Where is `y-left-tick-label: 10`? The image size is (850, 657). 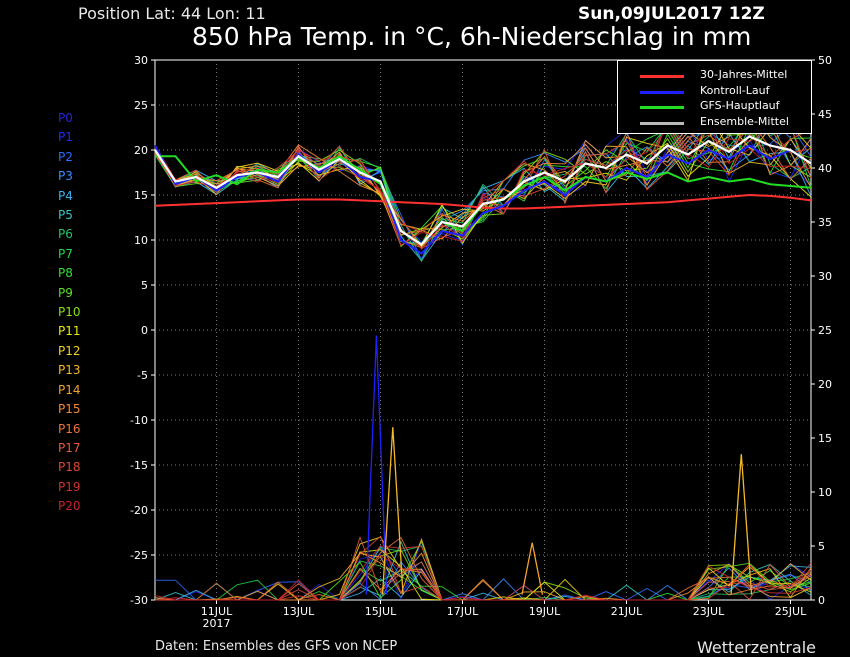 y-left-tick-label: 10 is located at coordinates (141, 240).